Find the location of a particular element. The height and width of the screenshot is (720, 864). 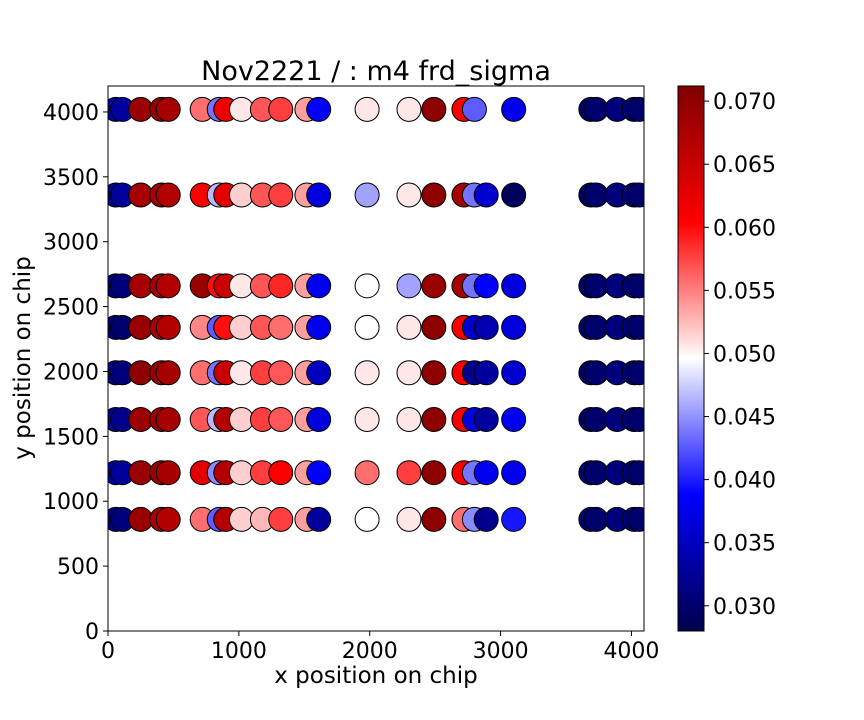

x-tick-label: 4000 is located at coordinates (631, 651).